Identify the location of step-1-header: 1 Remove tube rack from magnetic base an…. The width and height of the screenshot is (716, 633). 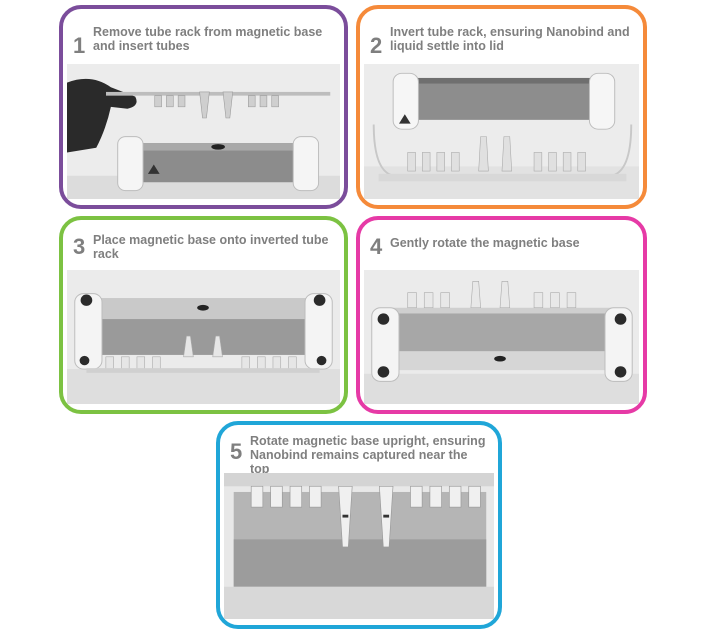
(203, 34).